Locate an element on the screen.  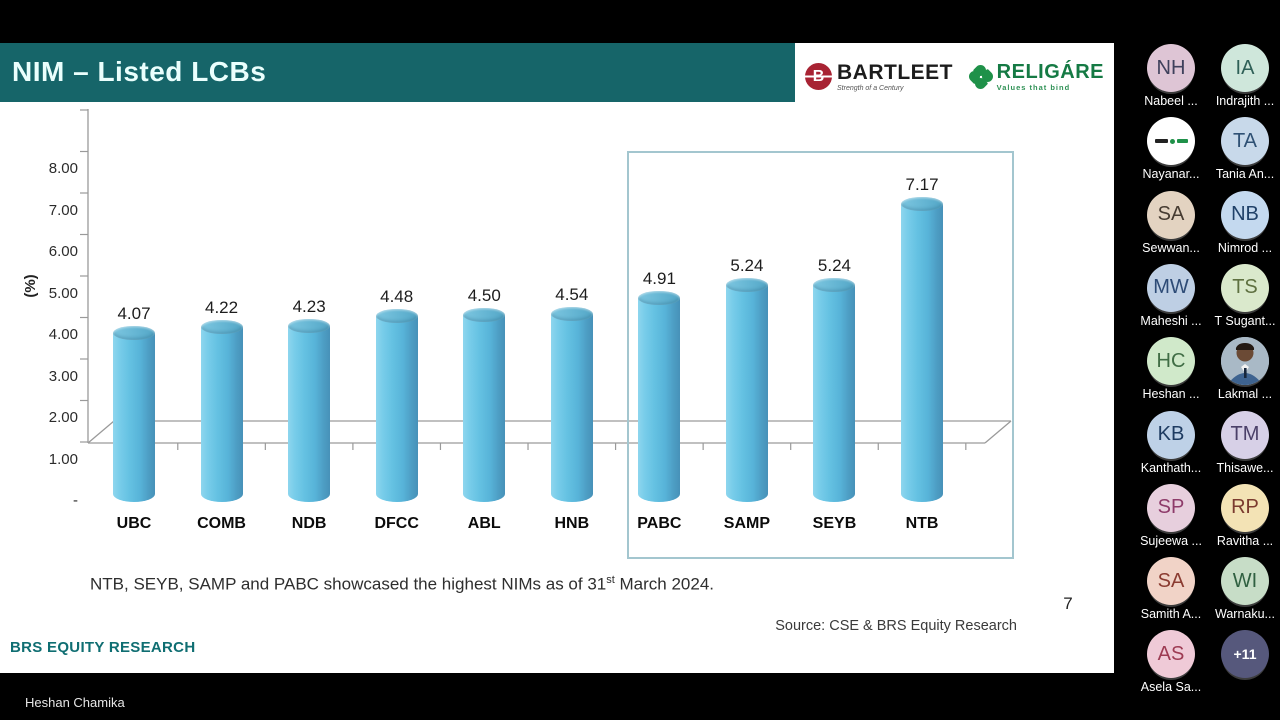
participant-initials-avatar: TA is located at coordinates (1245, 141).